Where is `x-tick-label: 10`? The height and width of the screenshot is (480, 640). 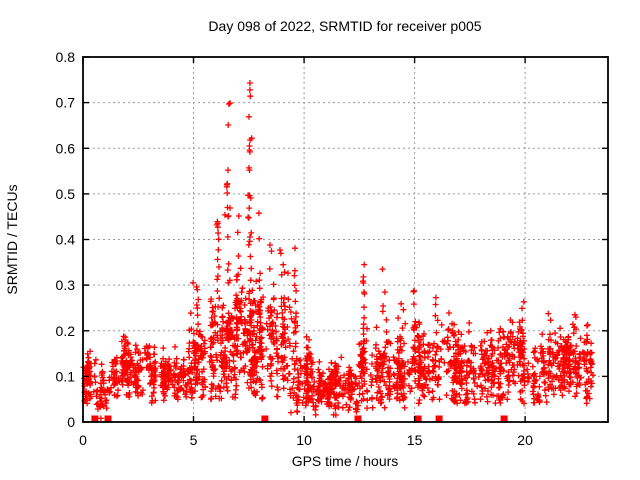 x-tick-label: 10 is located at coordinates (304, 440).